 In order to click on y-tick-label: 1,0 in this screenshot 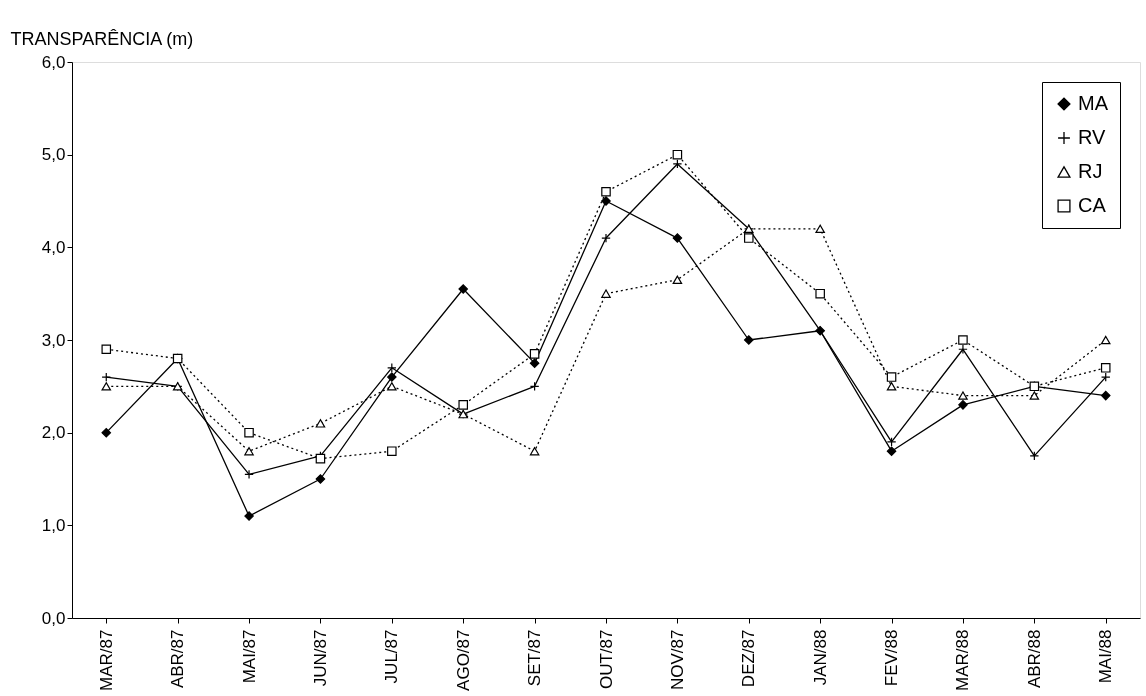, I will do `click(53, 525)`.